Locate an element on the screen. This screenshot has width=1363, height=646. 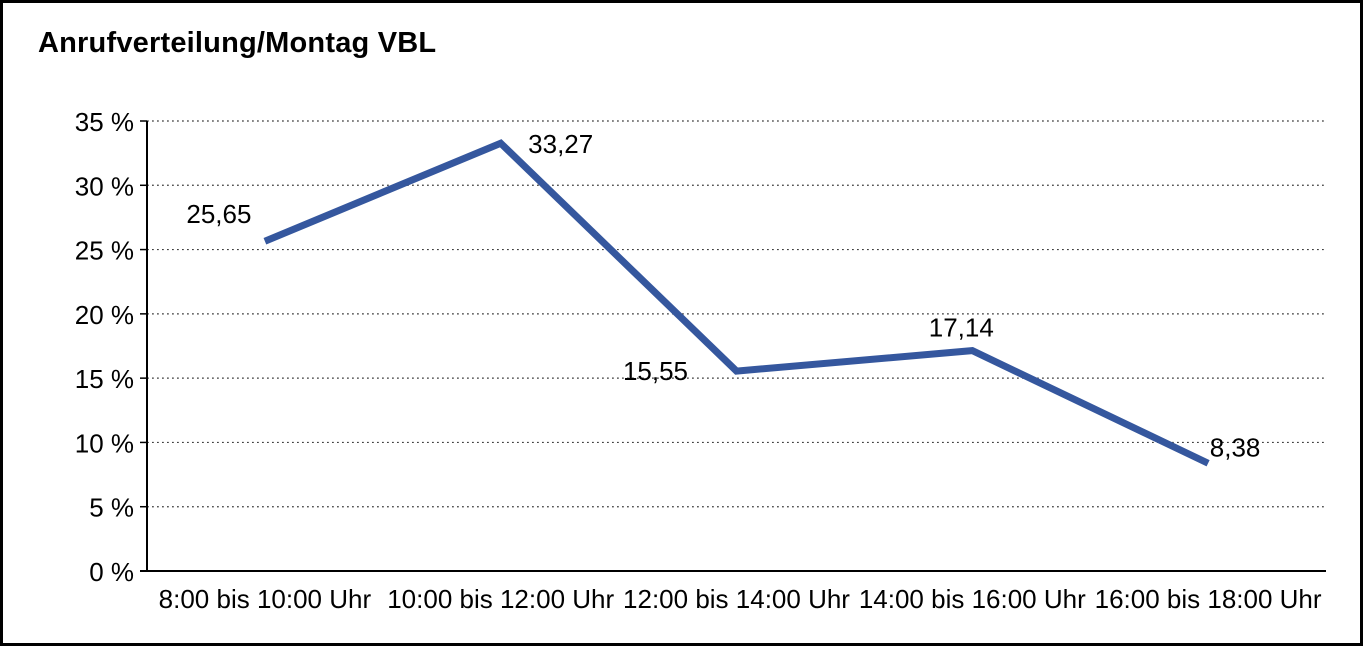
y-tick-label: 20 % is located at coordinates (104, 315).